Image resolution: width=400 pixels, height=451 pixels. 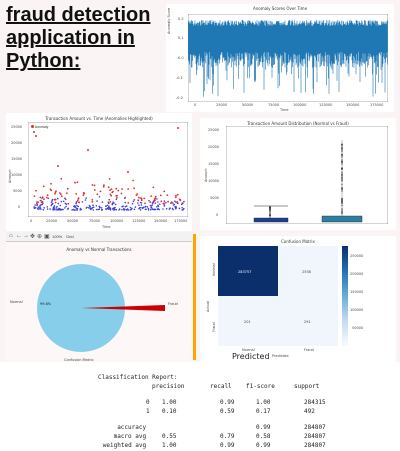 I want to click on cm-cell-fp-value: 2558, so click(x=306, y=272).